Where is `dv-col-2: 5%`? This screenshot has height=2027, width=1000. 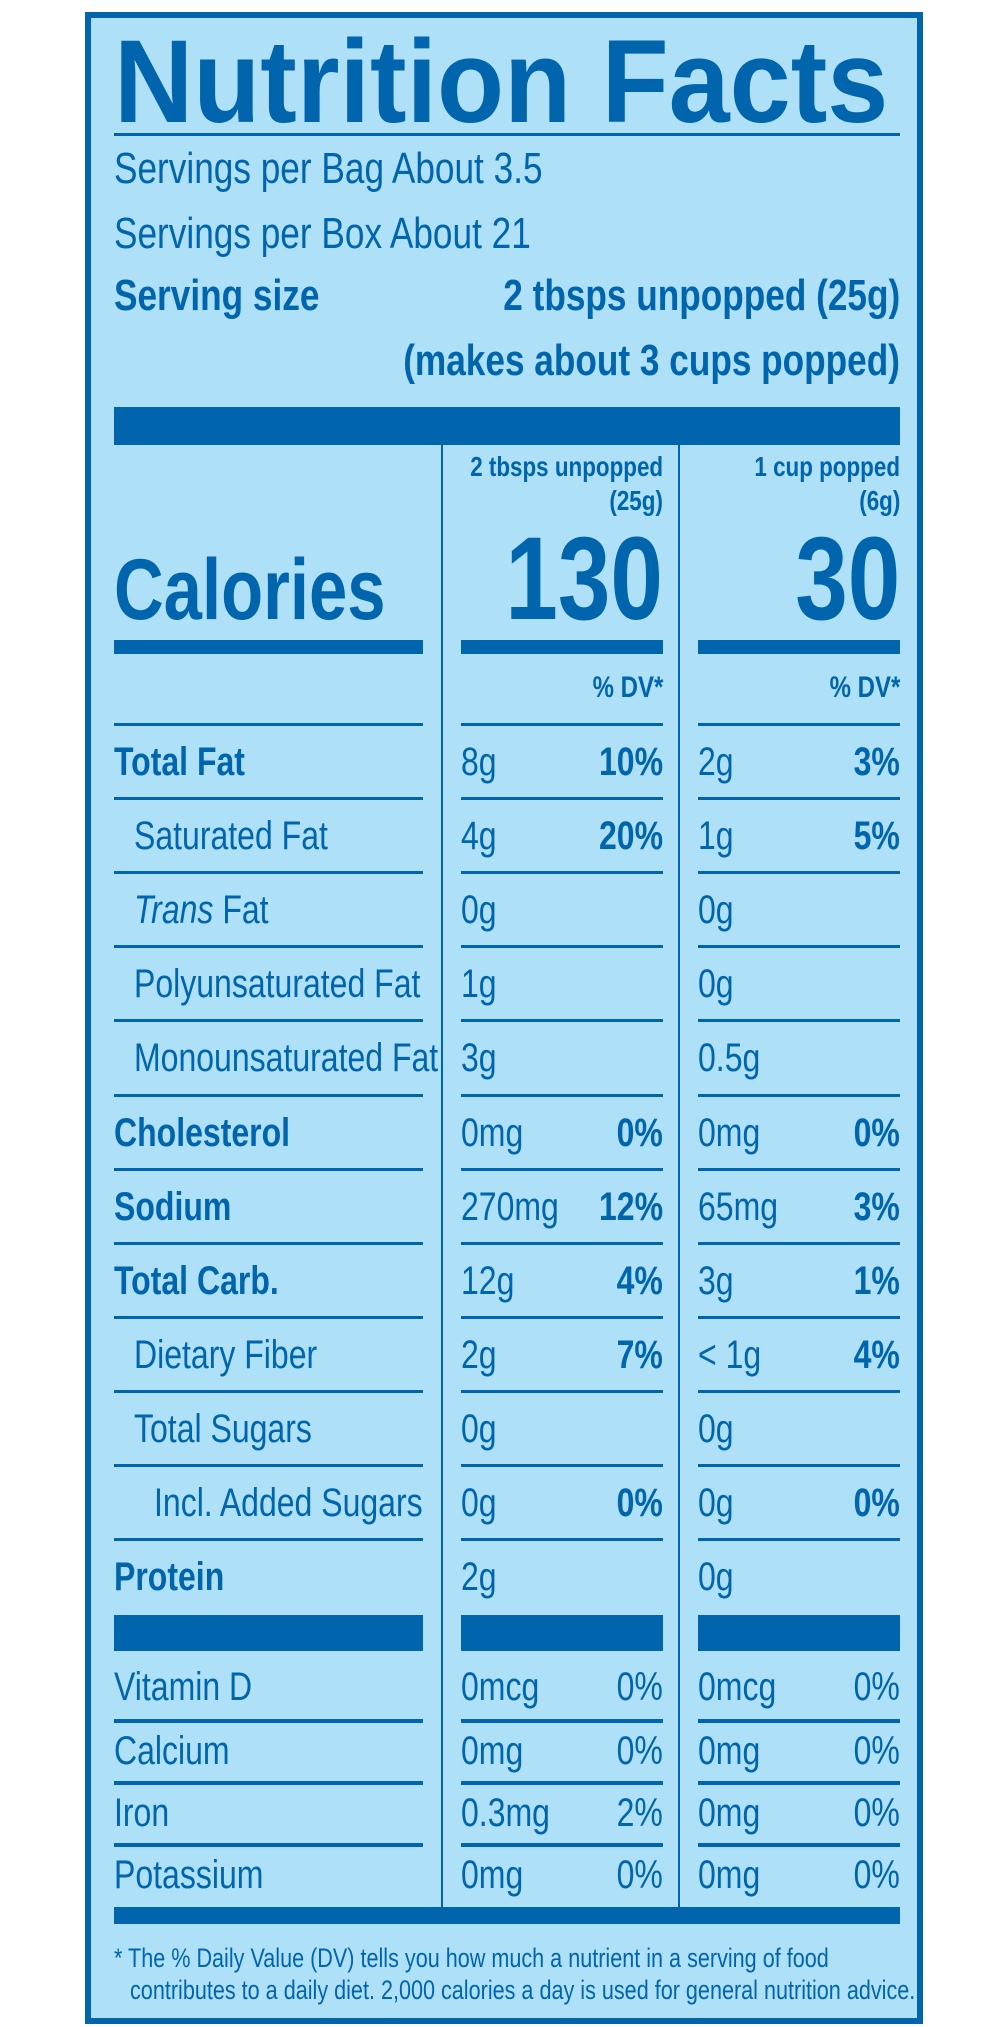 dv-col-2: 5% is located at coordinates (871, 836).